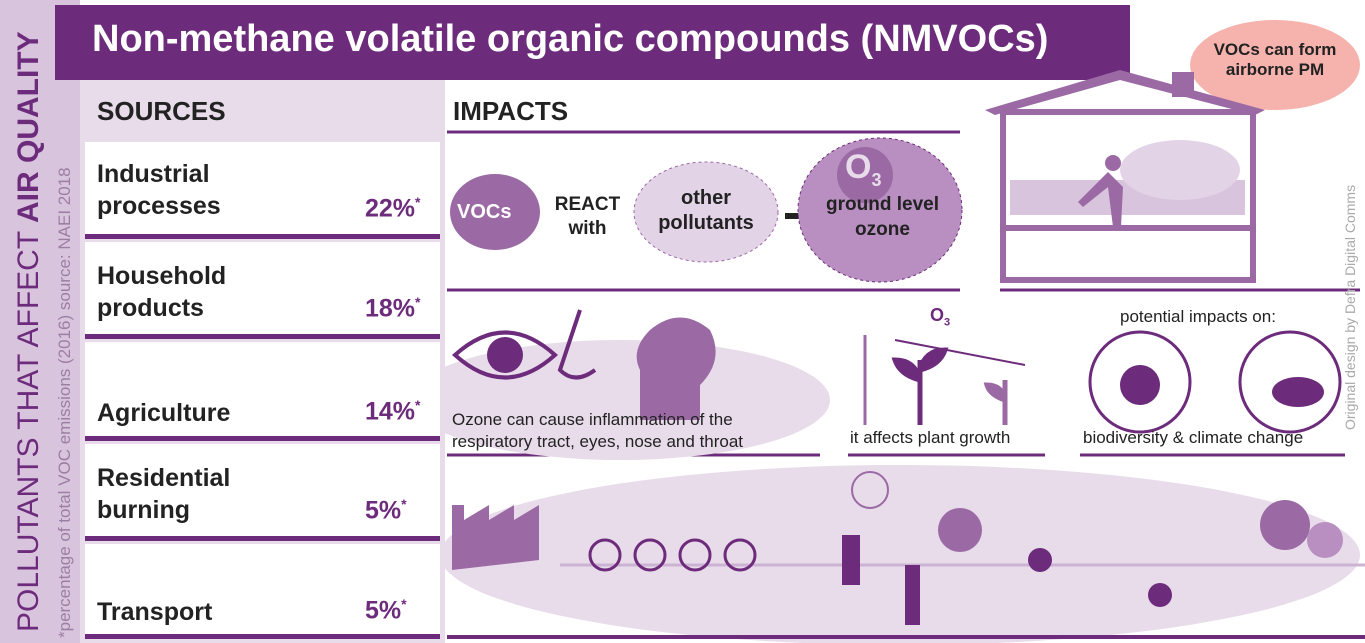 The height and width of the screenshot is (643, 1365). I want to click on side-strip, so click(40, 321).